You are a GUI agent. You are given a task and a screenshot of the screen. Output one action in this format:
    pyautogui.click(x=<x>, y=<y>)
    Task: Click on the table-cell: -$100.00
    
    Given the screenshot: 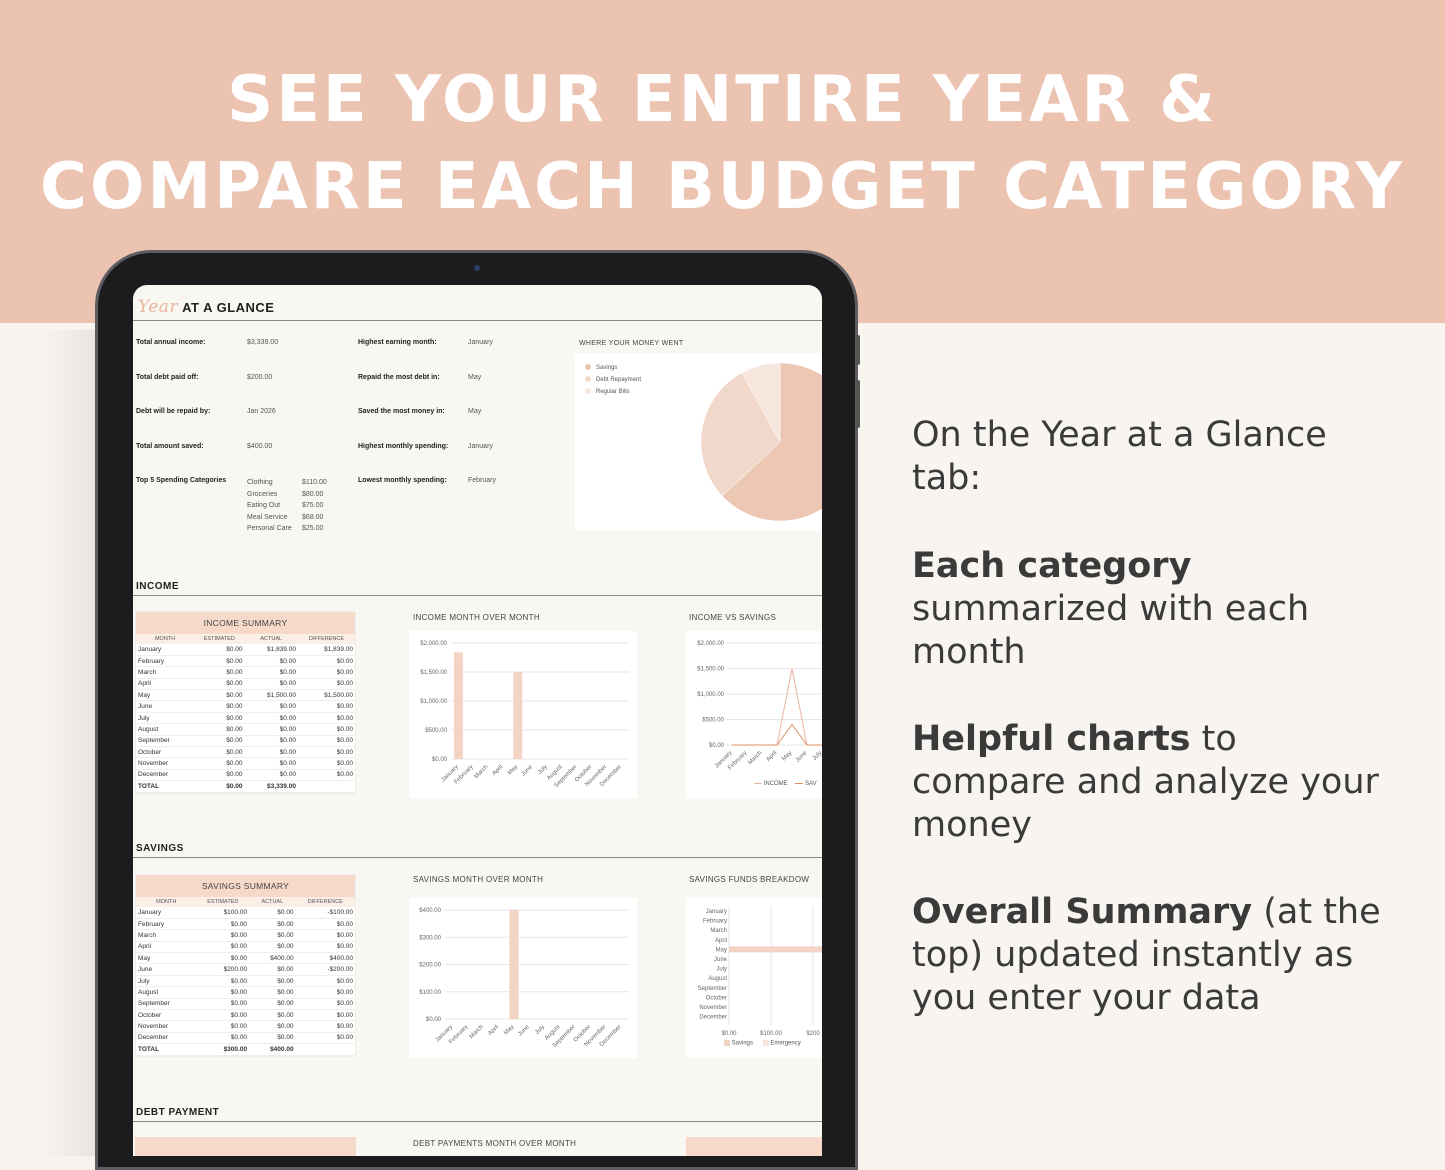 What is the action you would take?
    pyautogui.click(x=325, y=913)
    